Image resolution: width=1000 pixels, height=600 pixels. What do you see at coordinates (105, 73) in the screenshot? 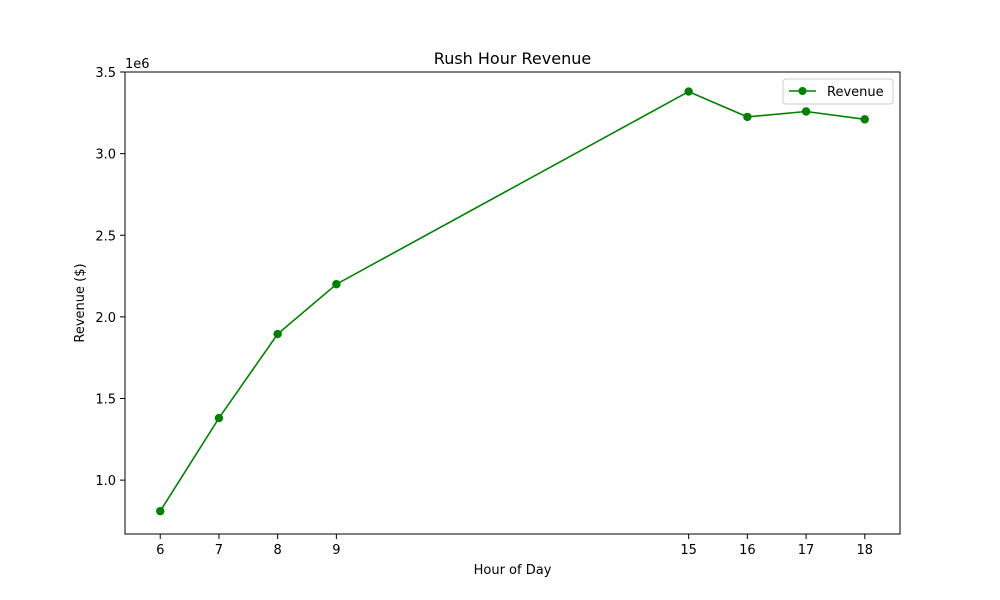
I see `y-tick-label: 3.5` at bounding box center [105, 73].